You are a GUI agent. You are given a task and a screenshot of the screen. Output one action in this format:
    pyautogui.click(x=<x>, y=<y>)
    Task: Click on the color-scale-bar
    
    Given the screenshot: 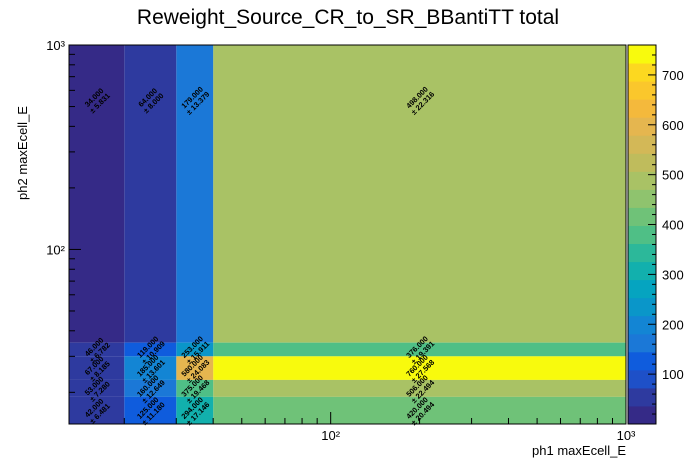 What is the action you would take?
    pyautogui.click(x=642, y=234)
    